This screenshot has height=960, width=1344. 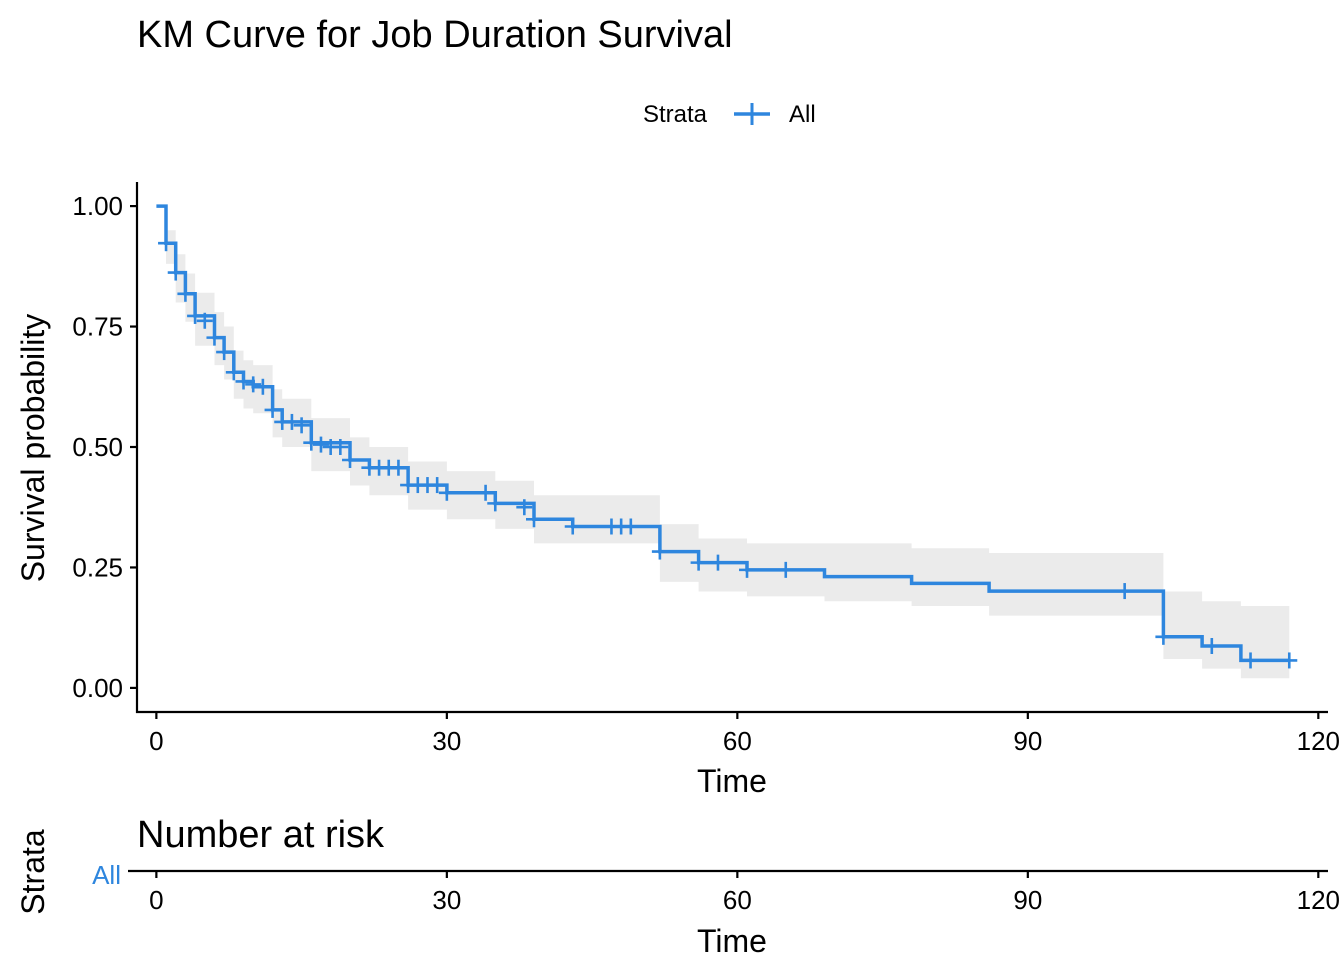 What do you see at coordinates (33, 448) in the screenshot?
I see `y-axis-label: Survival probability` at bounding box center [33, 448].